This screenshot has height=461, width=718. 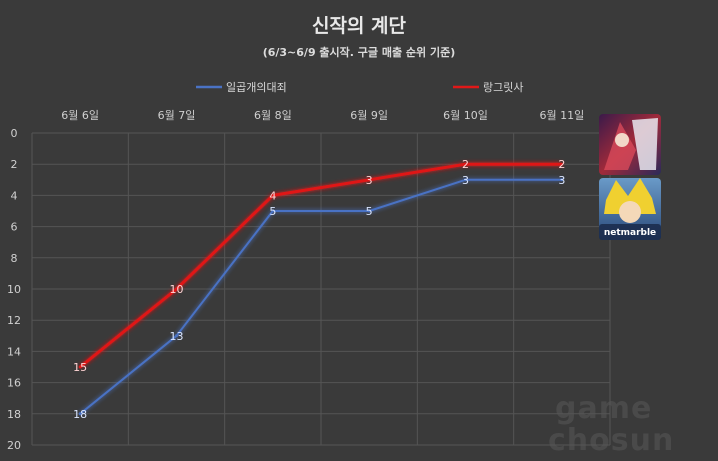 I want to click on y-tick-label: 8, so click(x=14, y=258).